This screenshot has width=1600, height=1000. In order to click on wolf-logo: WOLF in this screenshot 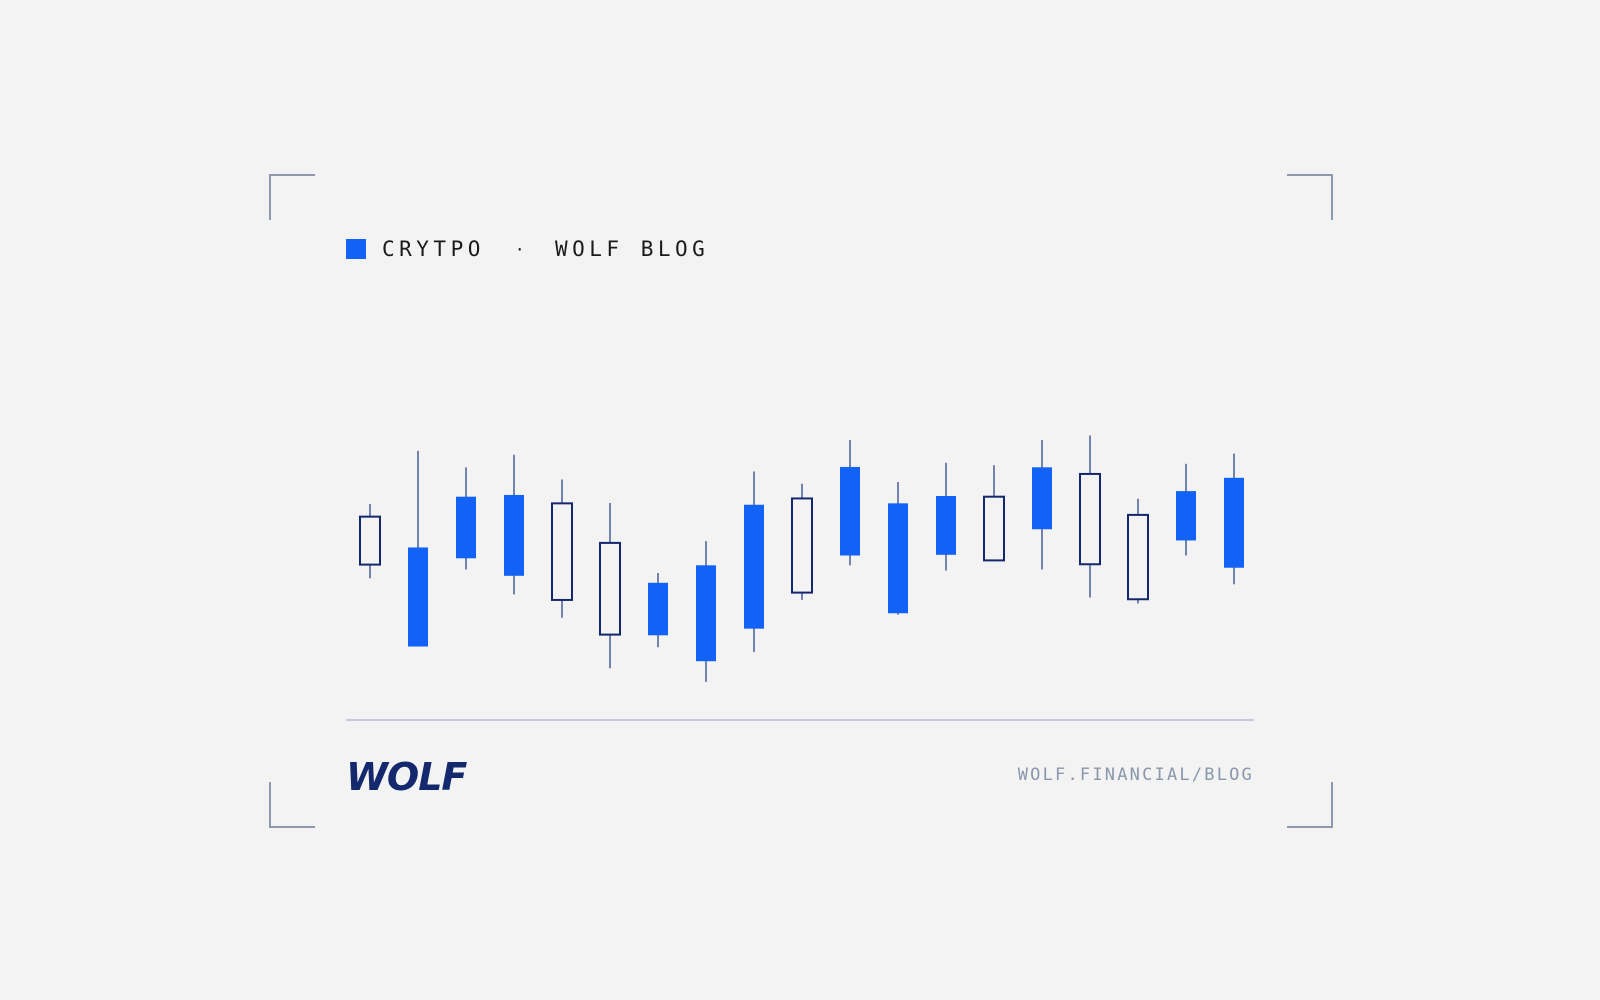, I will do `click(407, 776)`.